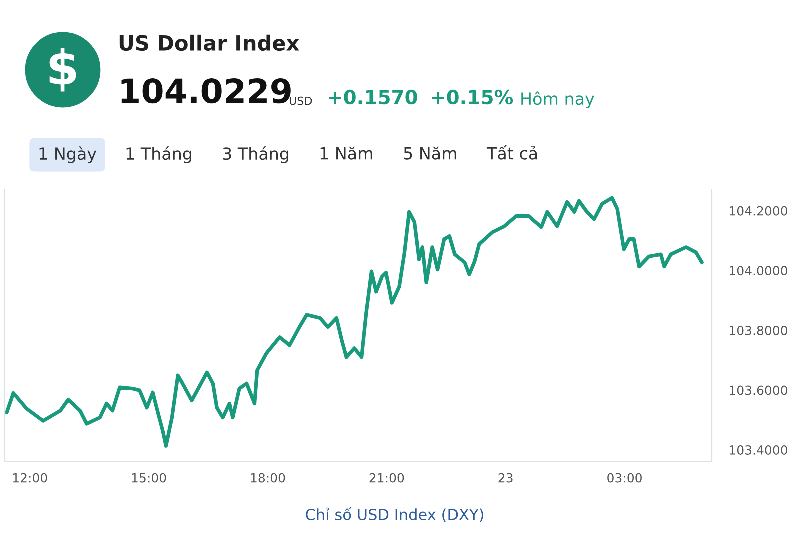  I want to click on text: +0.1570, so click(373, 97).